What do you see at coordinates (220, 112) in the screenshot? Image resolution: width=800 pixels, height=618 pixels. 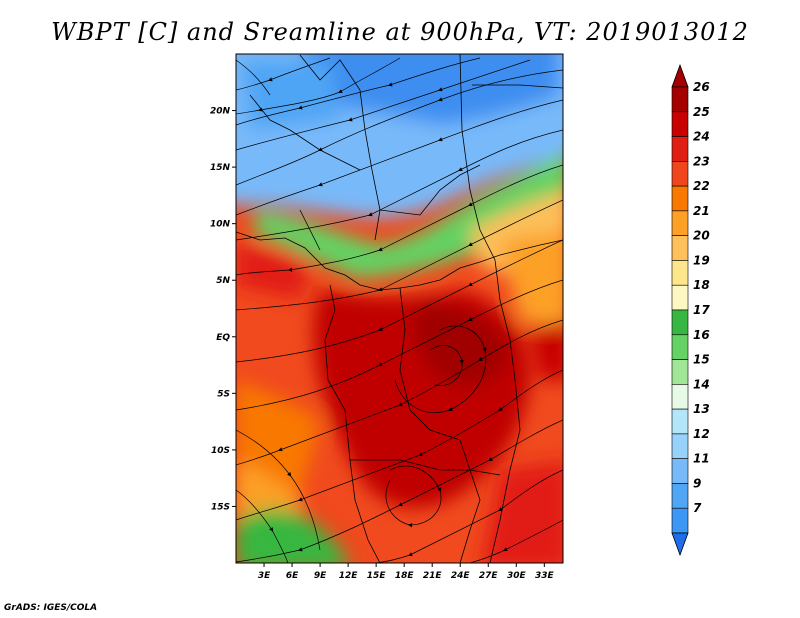 I see `lat-tick-label: 20N` at bounding box center [220, 112].